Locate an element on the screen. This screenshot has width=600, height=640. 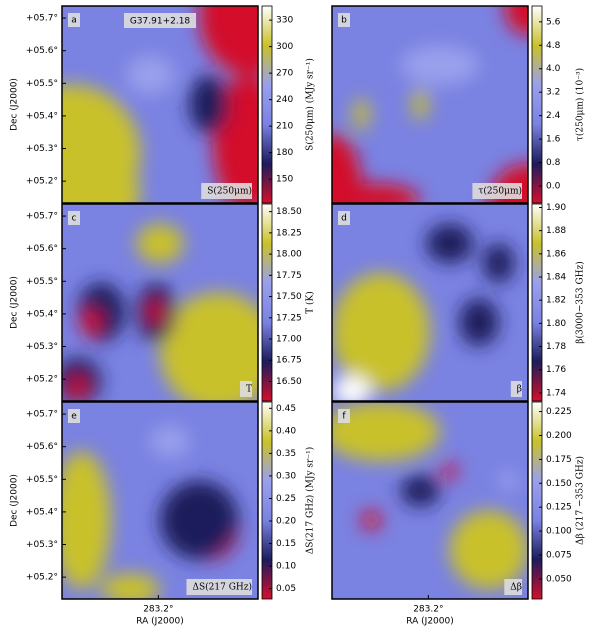
colorbar-tick-label: 1.74 is located at coordinates (556, 393).